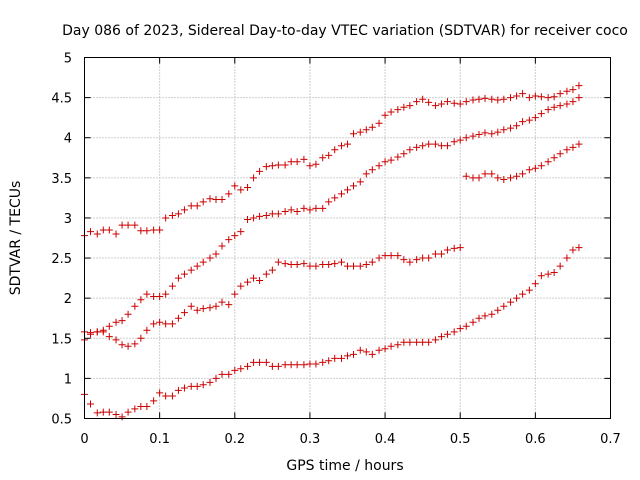  Describe the element at coordinates (61, 259) in the screenshot. I see `y-tick-label: 2.5` at that location.